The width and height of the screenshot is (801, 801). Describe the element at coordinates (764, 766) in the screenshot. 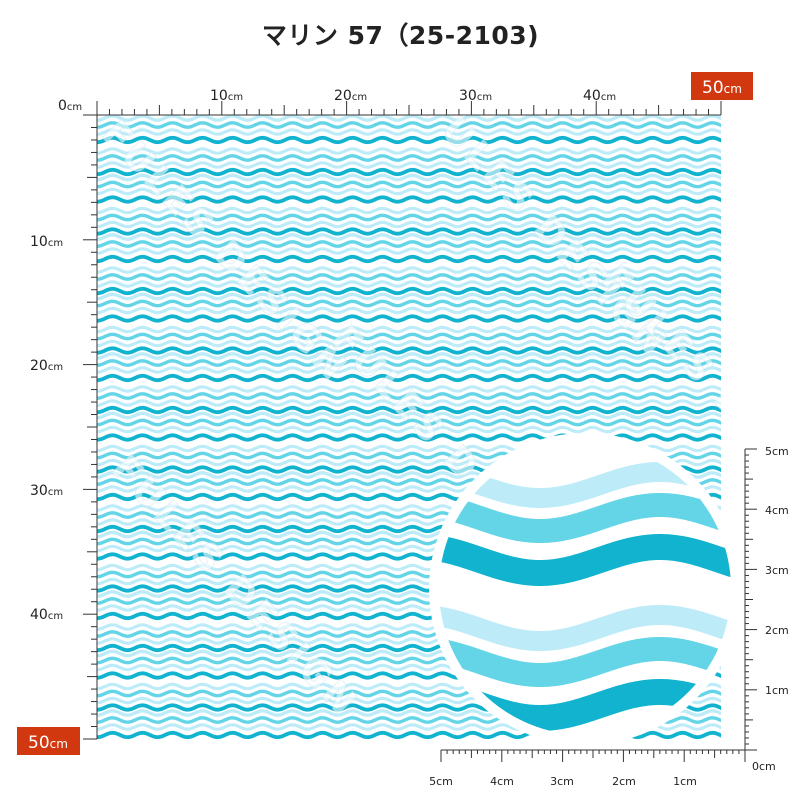

I see `zoom-right-label-0: 0cm` at that location.